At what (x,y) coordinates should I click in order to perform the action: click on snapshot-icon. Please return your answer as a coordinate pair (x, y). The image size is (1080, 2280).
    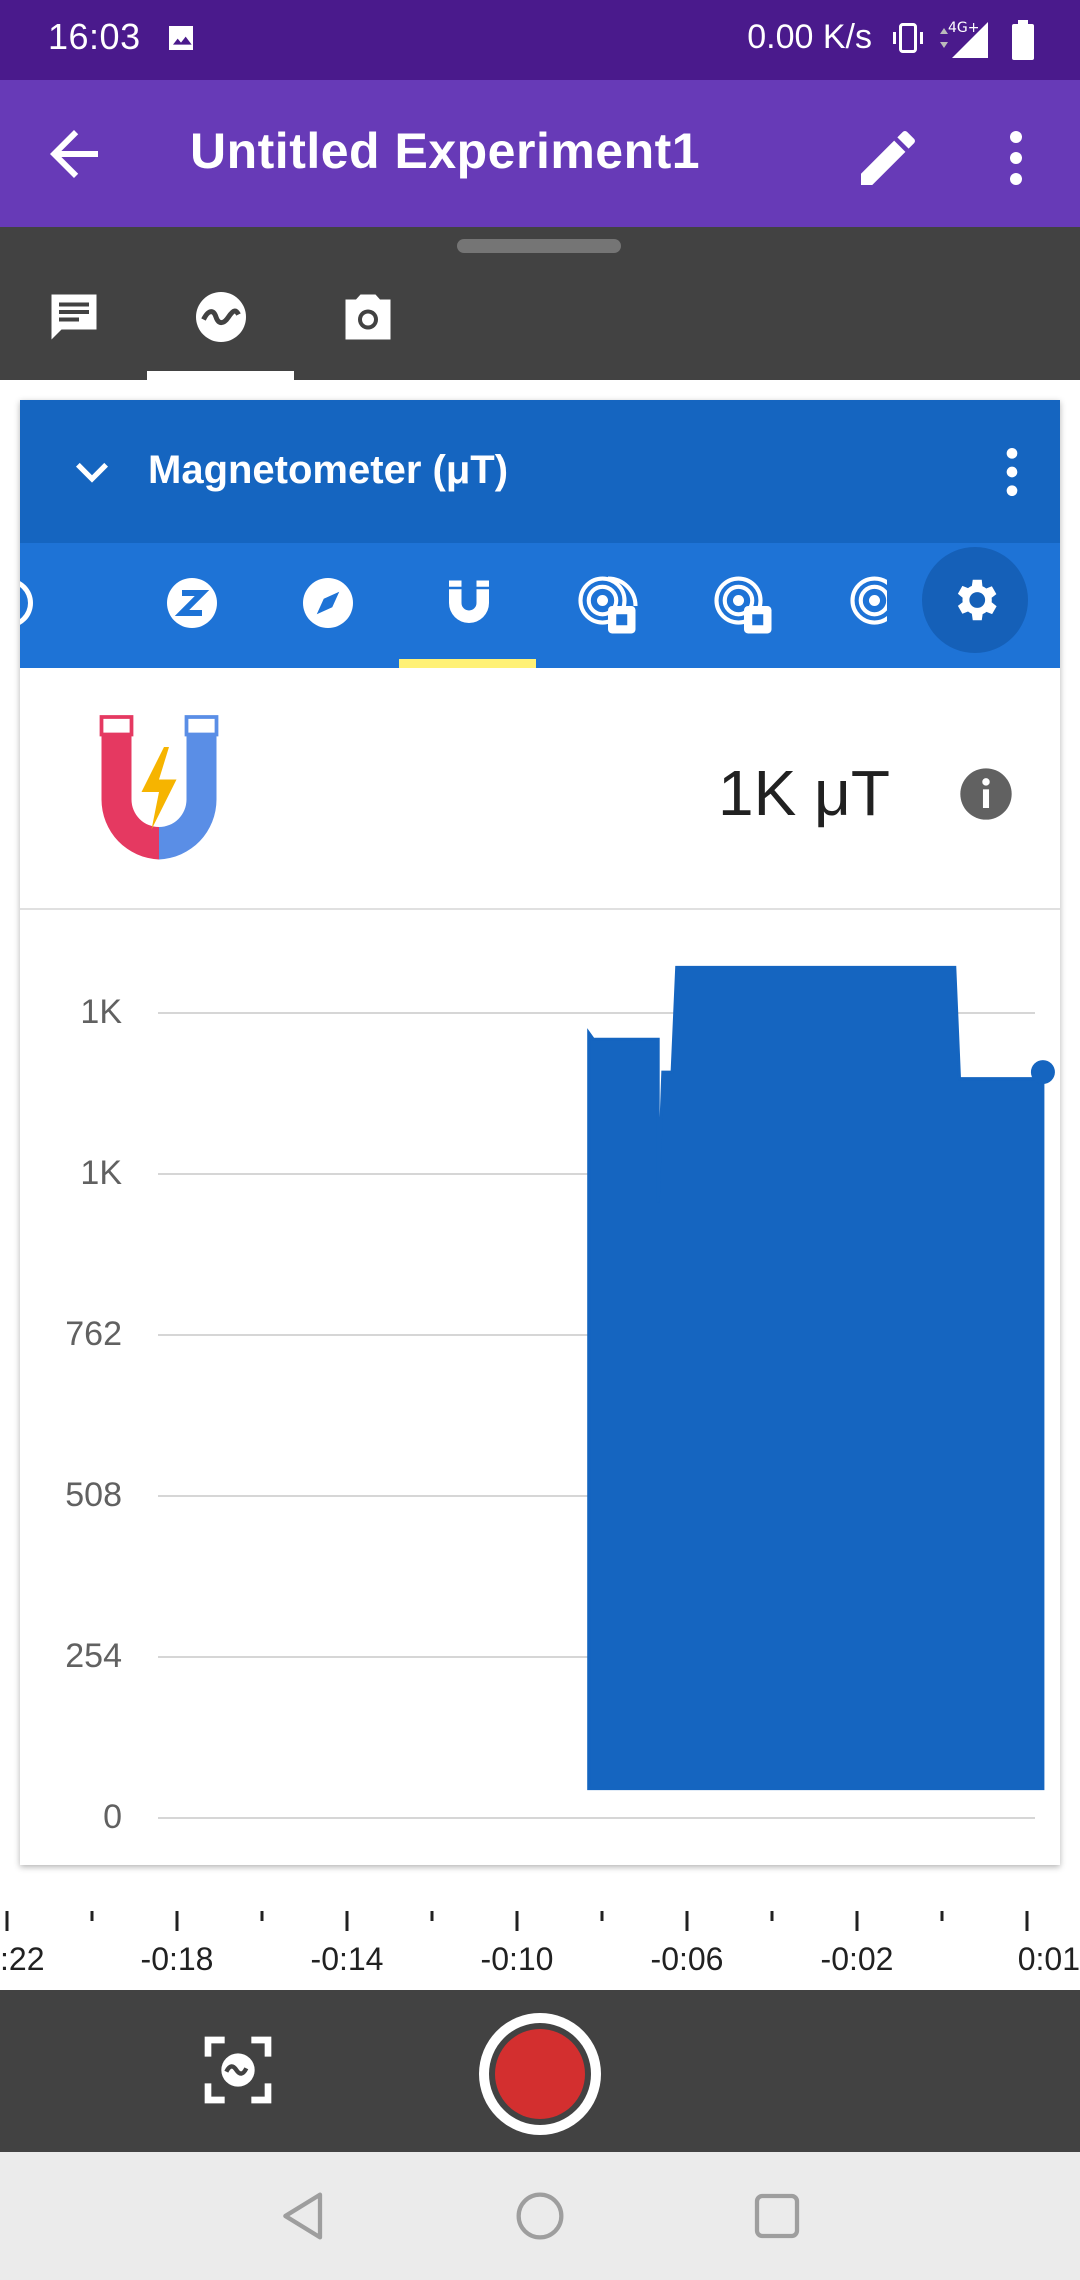
    Looking at the image, I should click on (238, 2070).